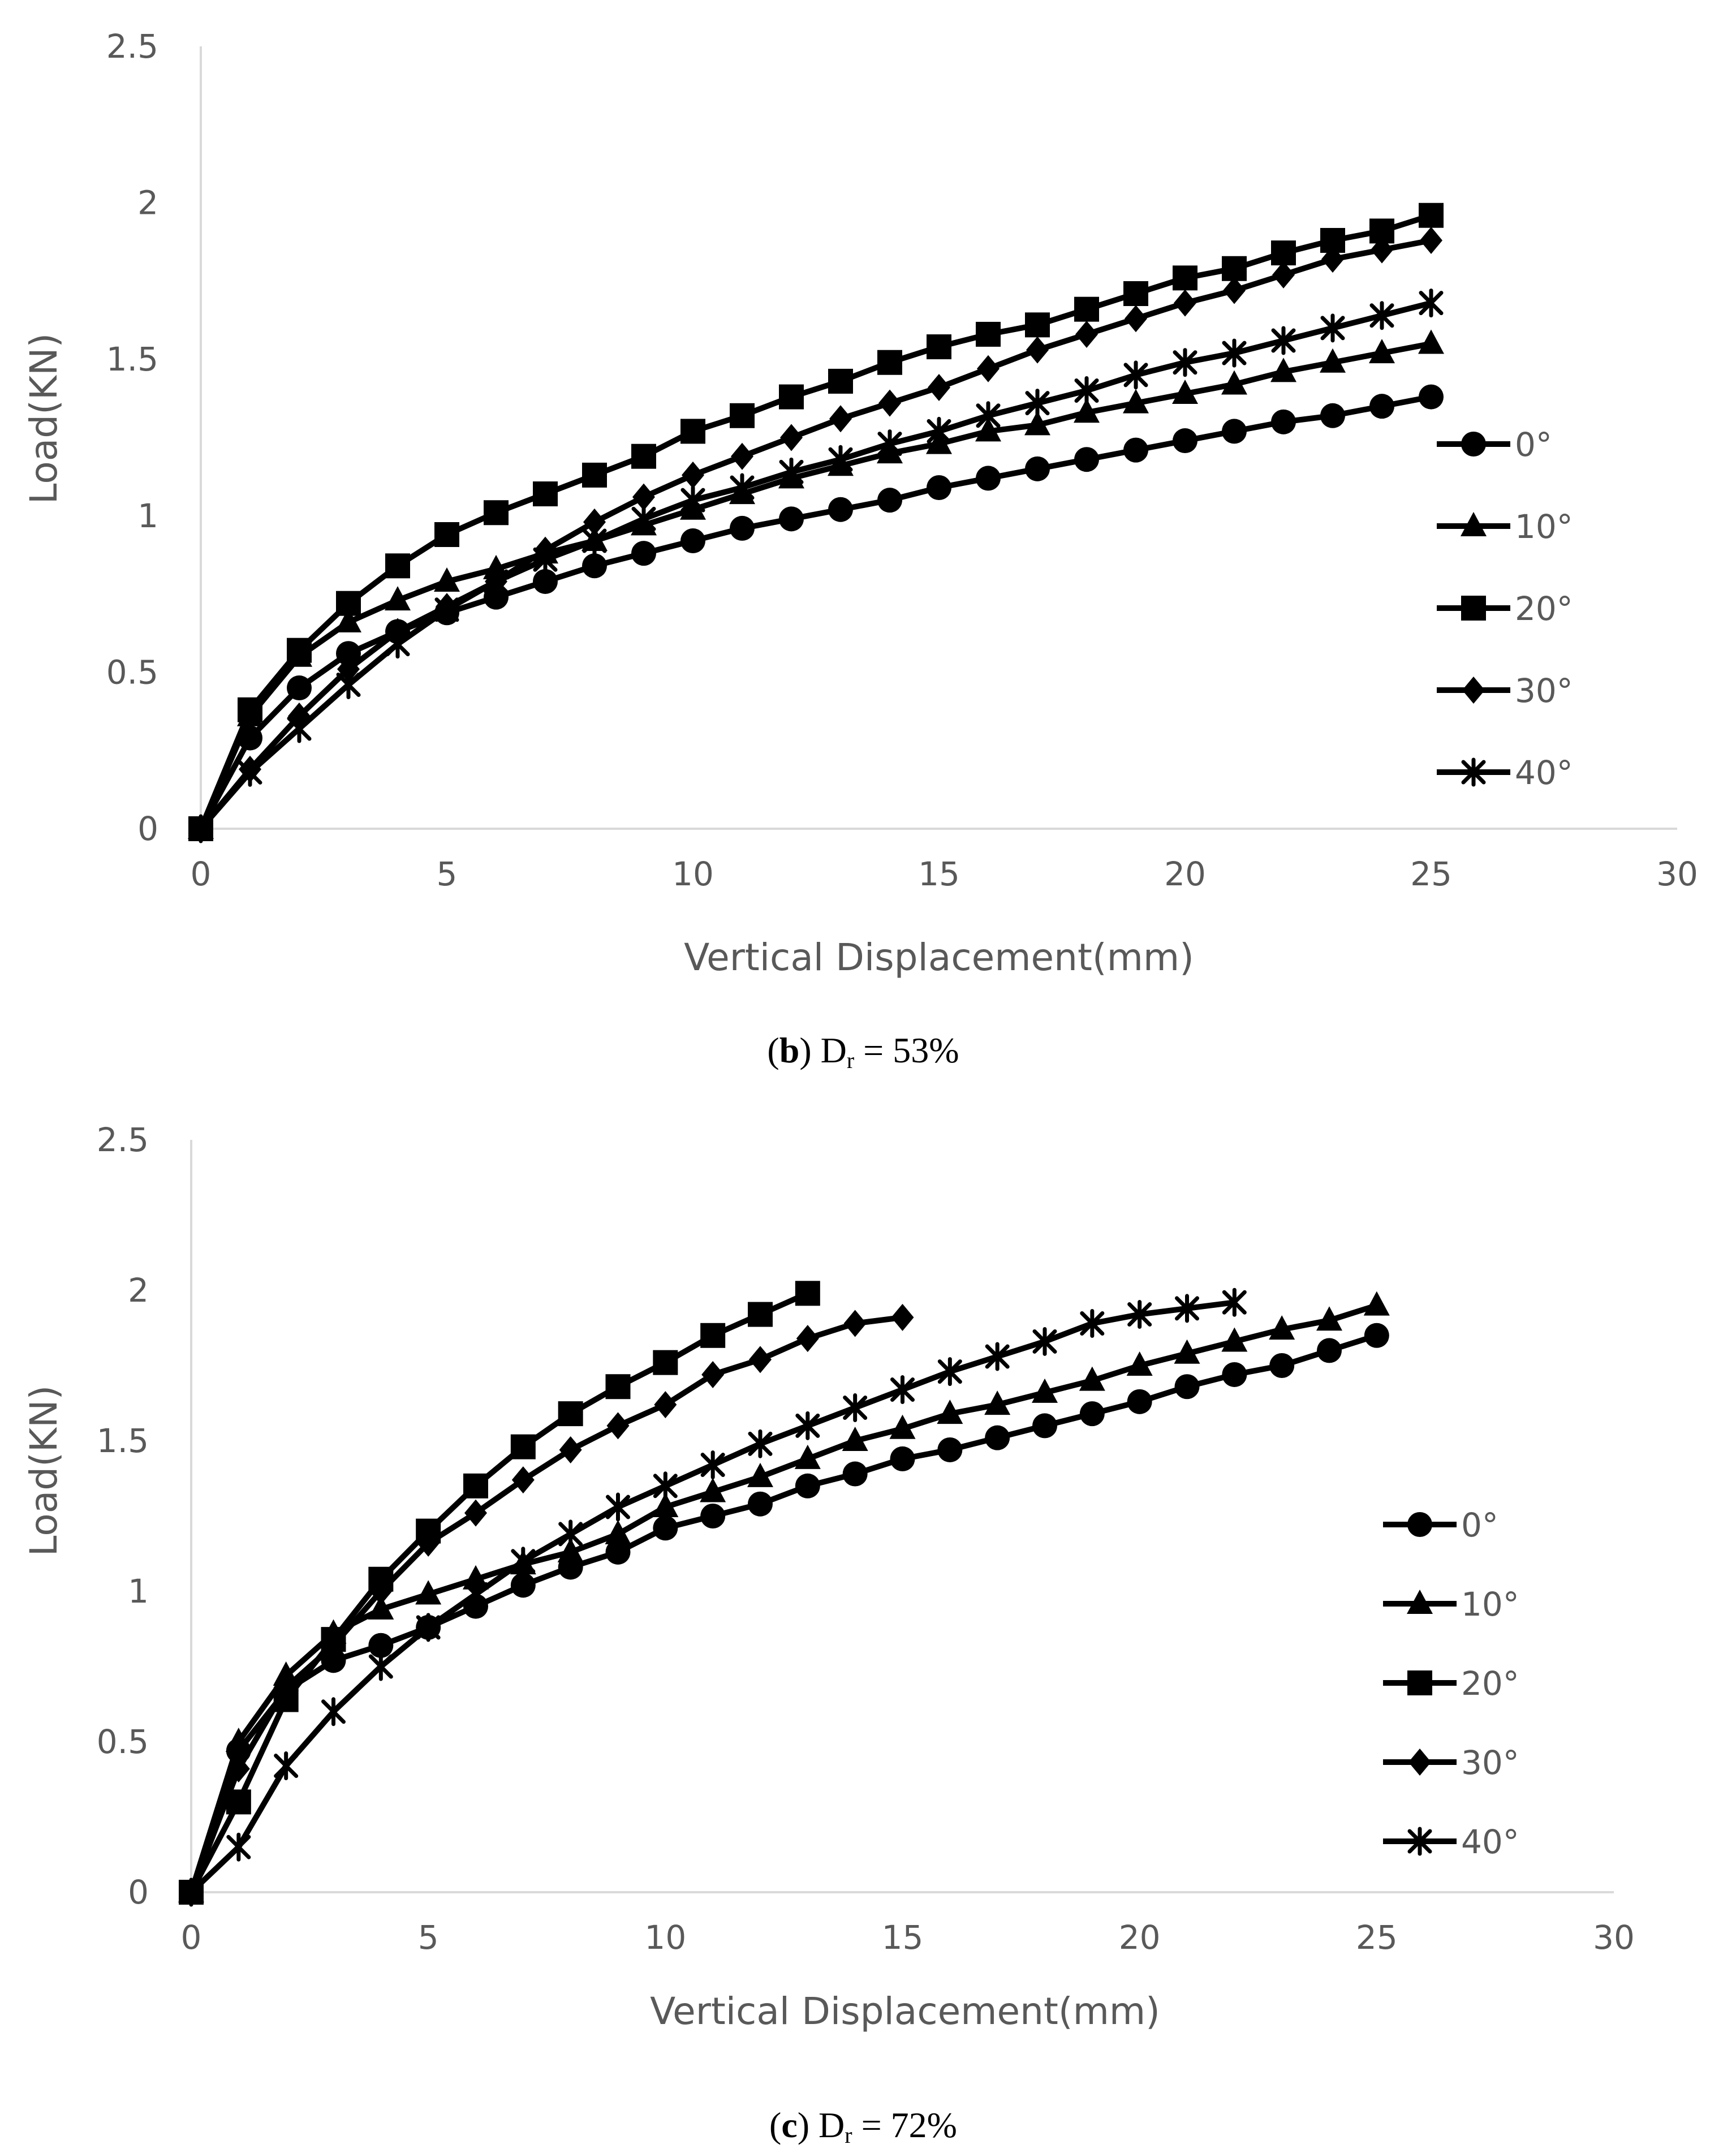 The width and height of the screenshot is (1736, 2153). What do you see at coordinates (789, 2125) in the screenshot?
I see `caption-panel-label: c` at bounding box center [789, 2125].